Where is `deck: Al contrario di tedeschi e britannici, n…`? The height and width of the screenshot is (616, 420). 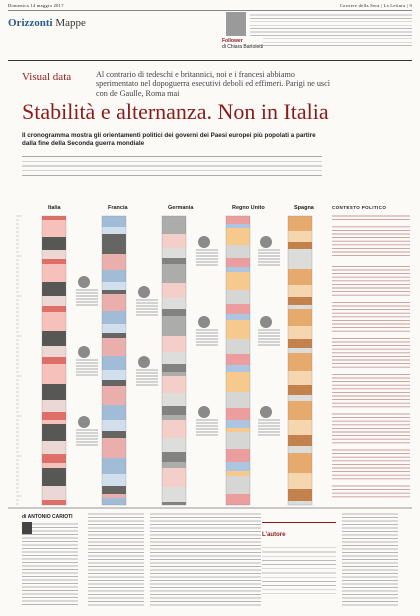 deck: Al contrario di tedeschi e britannici, n… is located at coordinates (213, 84).